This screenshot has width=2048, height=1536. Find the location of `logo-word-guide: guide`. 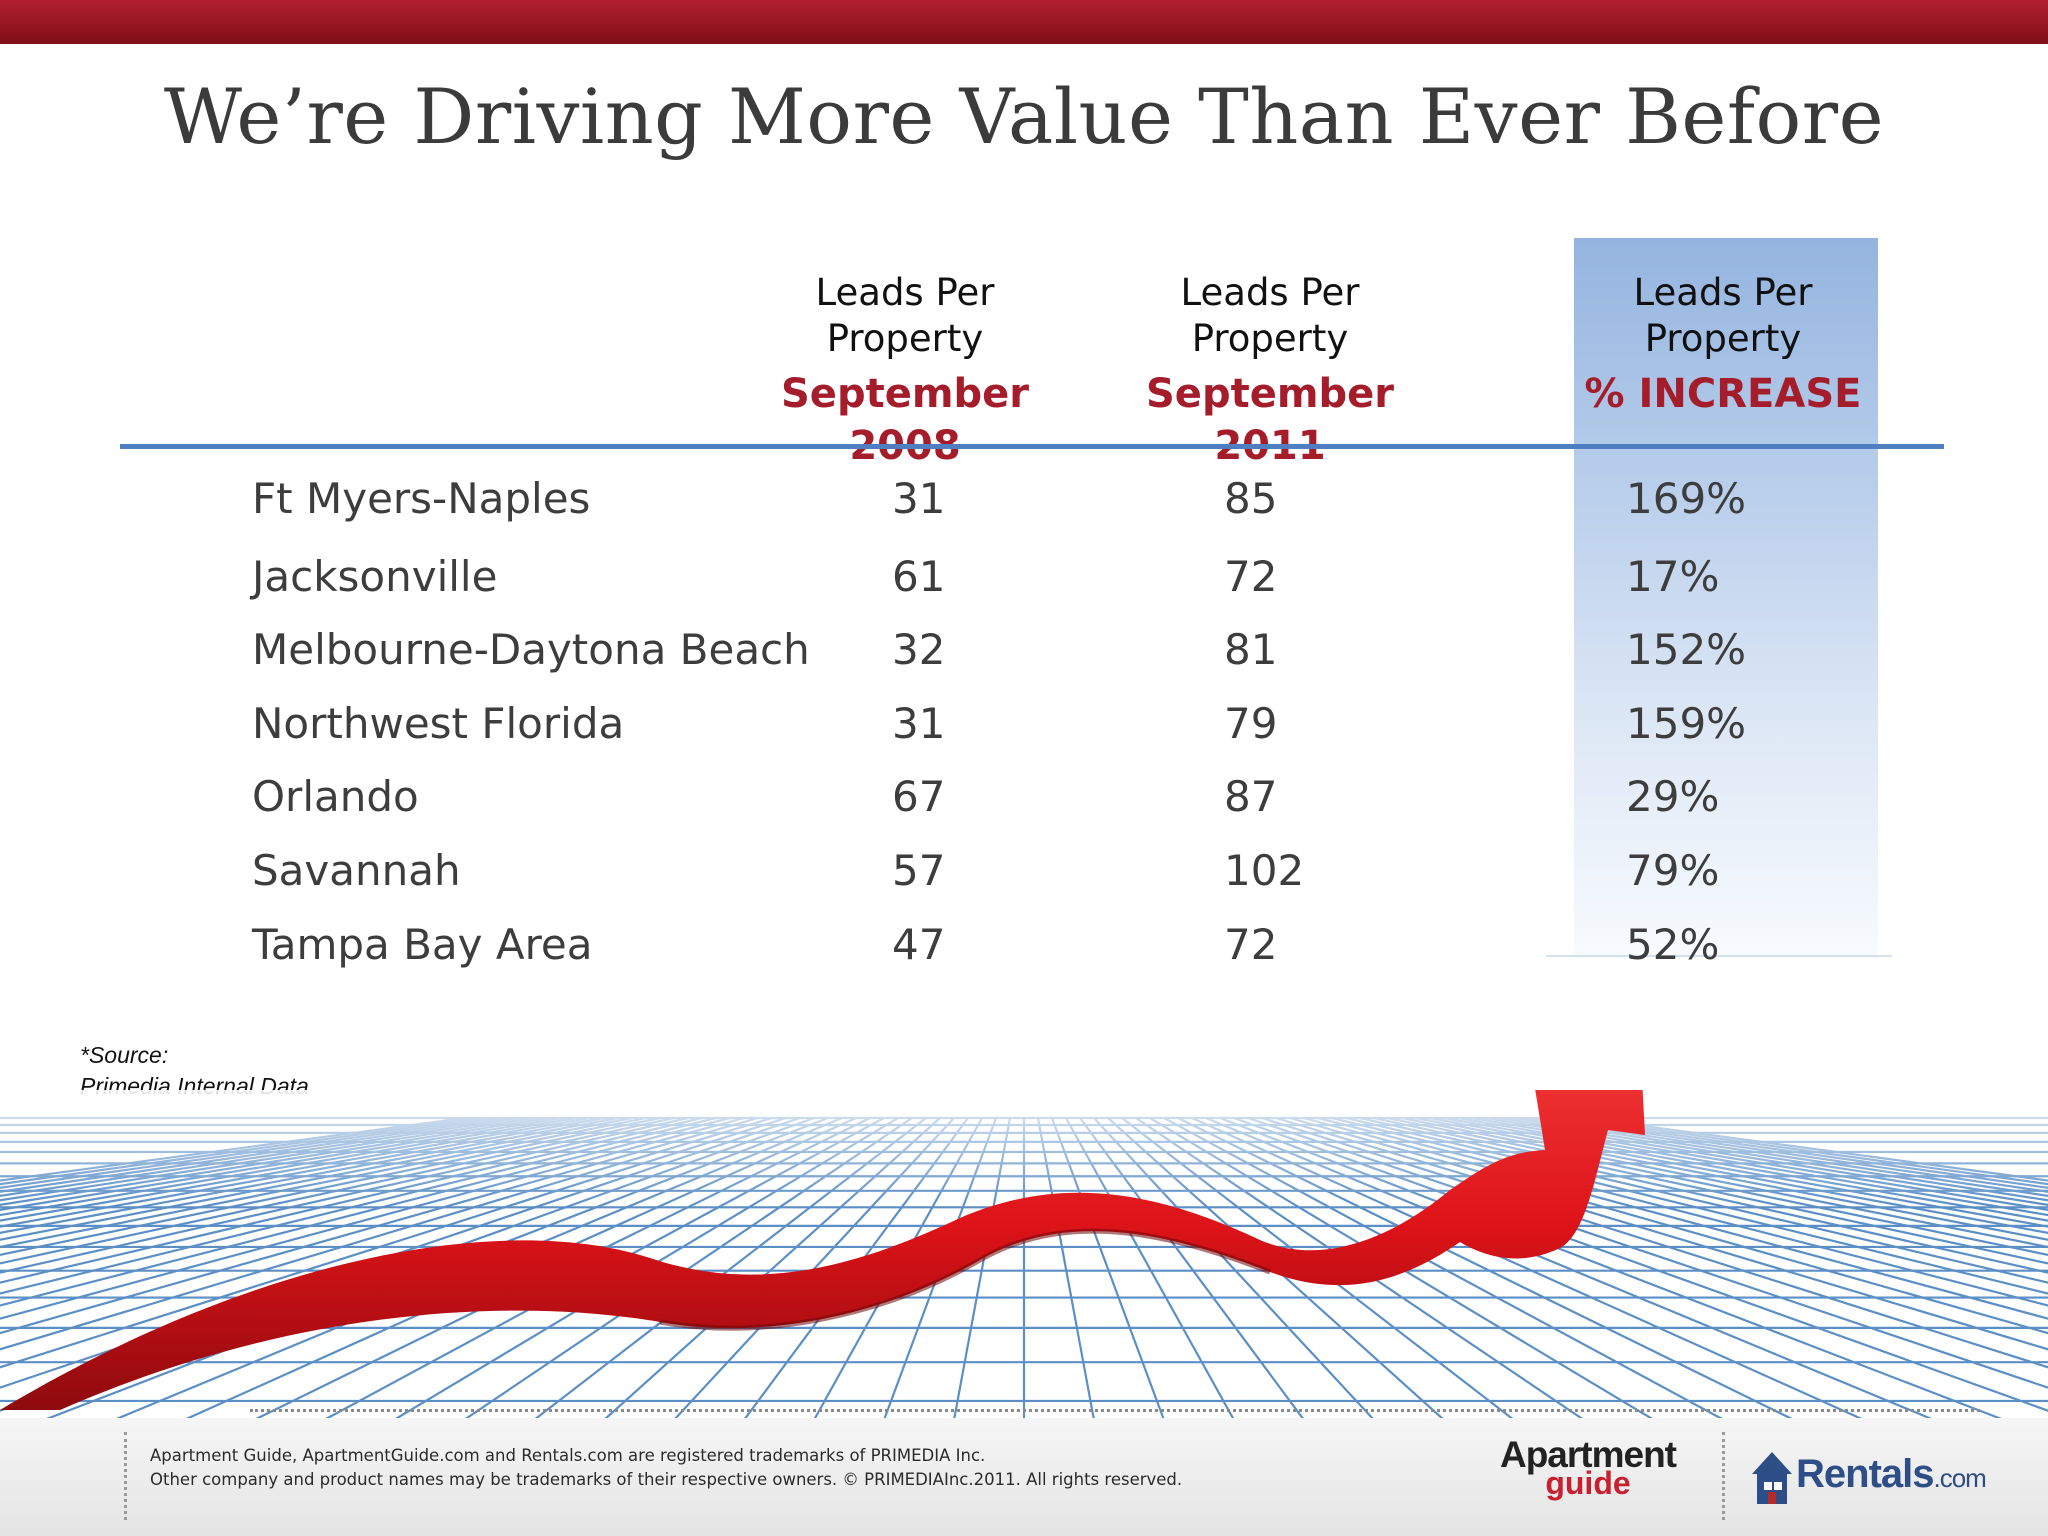

logo-word-guide: guide is located at coordinates (1588, 1483).